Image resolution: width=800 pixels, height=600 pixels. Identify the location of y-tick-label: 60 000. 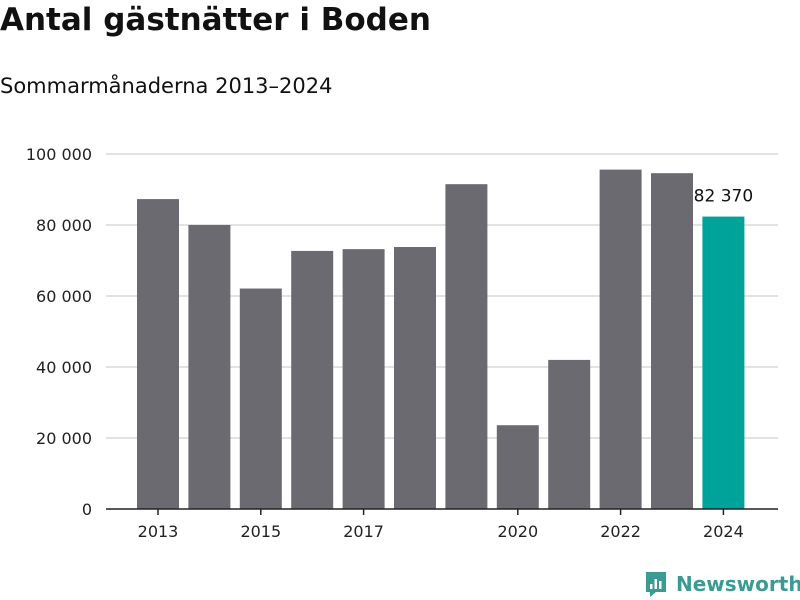
(64, 296).